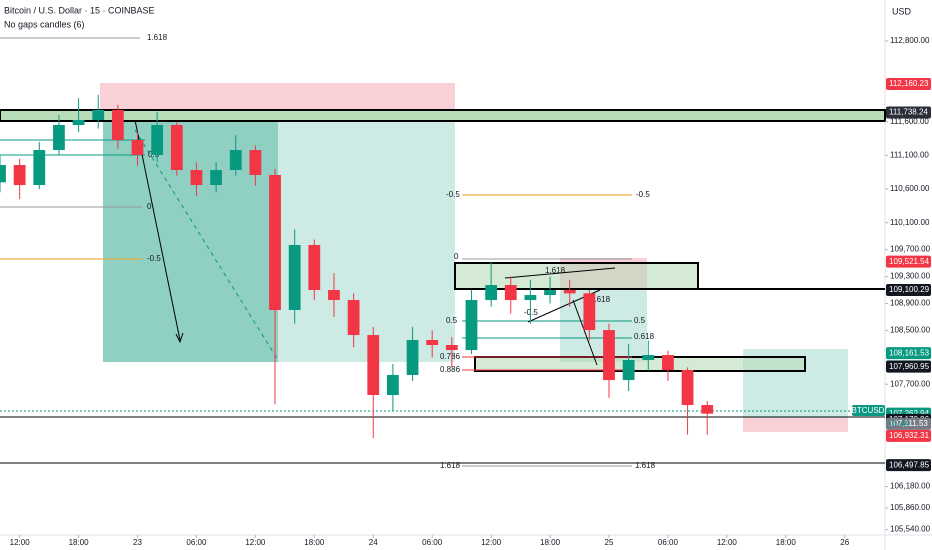  Describe the element at coordinates (910, 507) in the screenshot. I see `y-tick-label: 105,860.00` at that location.